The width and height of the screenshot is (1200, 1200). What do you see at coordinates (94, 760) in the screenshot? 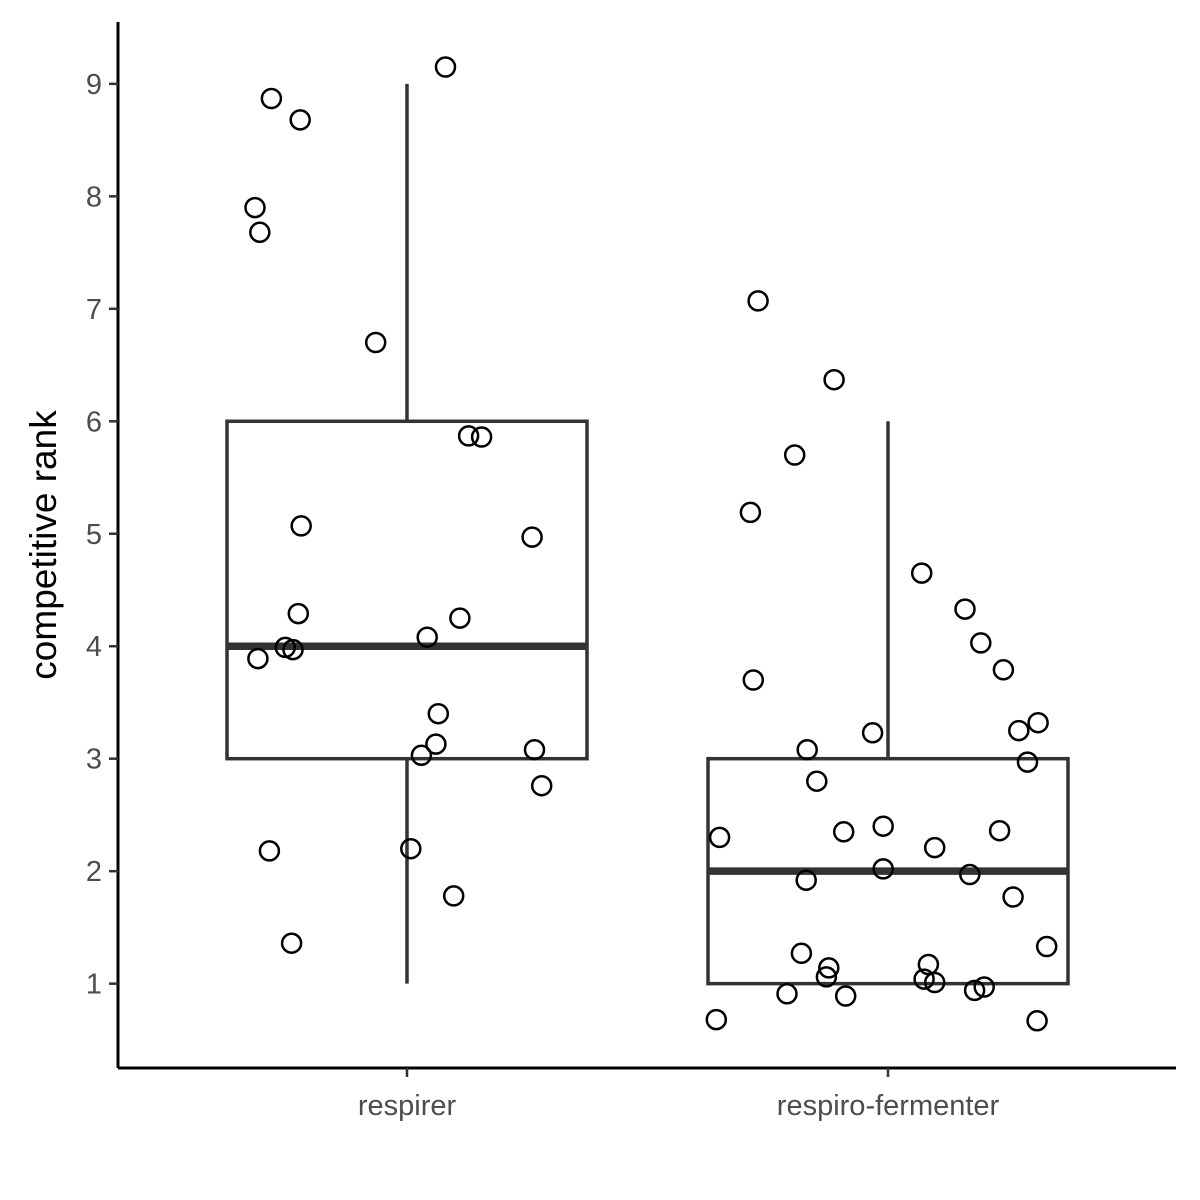
I see `y-tick-label: 3` at bounding box center [94, 760].